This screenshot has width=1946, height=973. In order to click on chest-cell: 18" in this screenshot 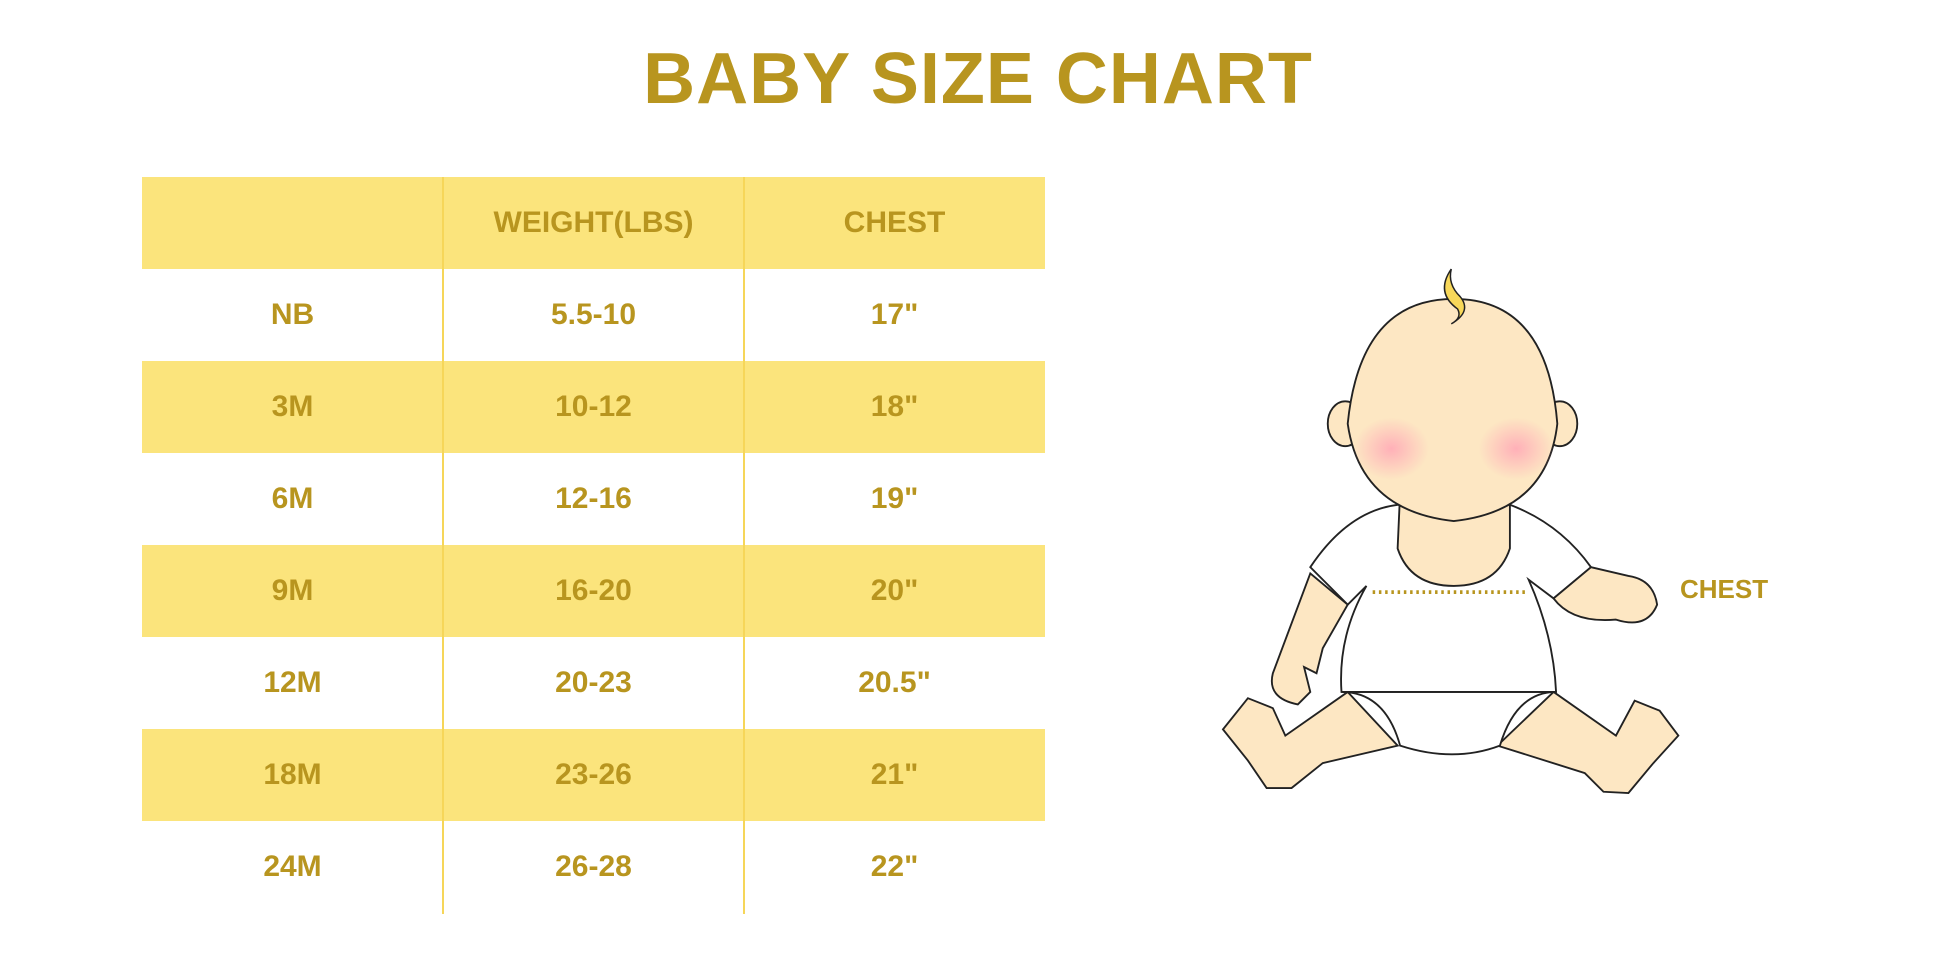, I will do `click(894, 406)`.